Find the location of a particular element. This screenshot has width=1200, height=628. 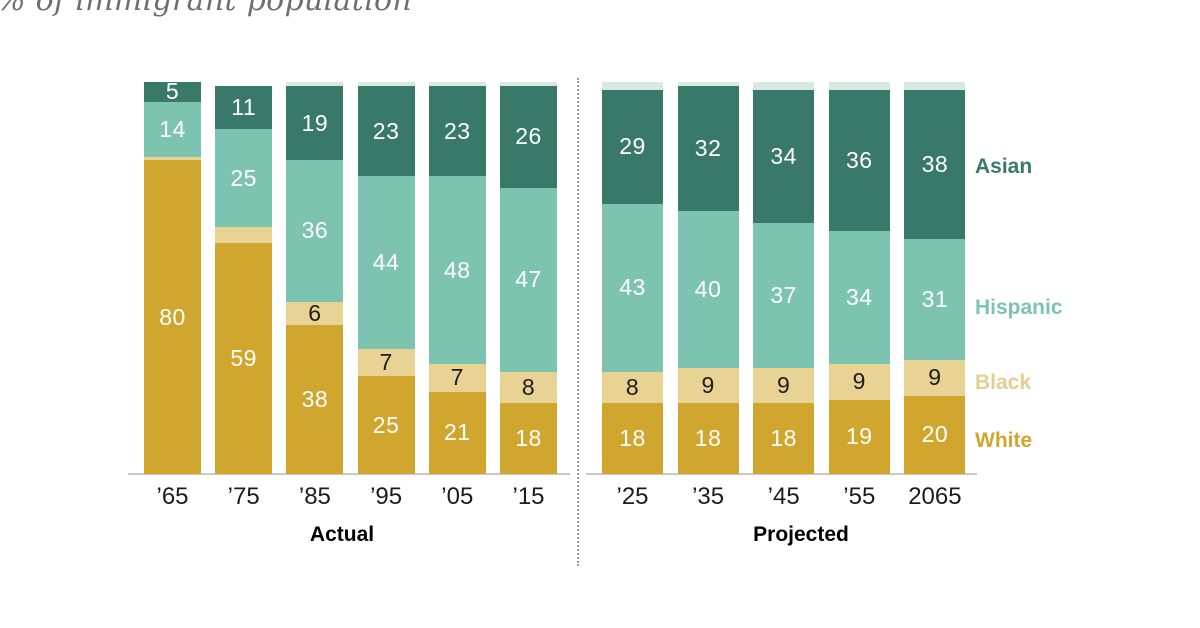

bar-15: 26 47 8 18 is located at coordinates (528, 278).